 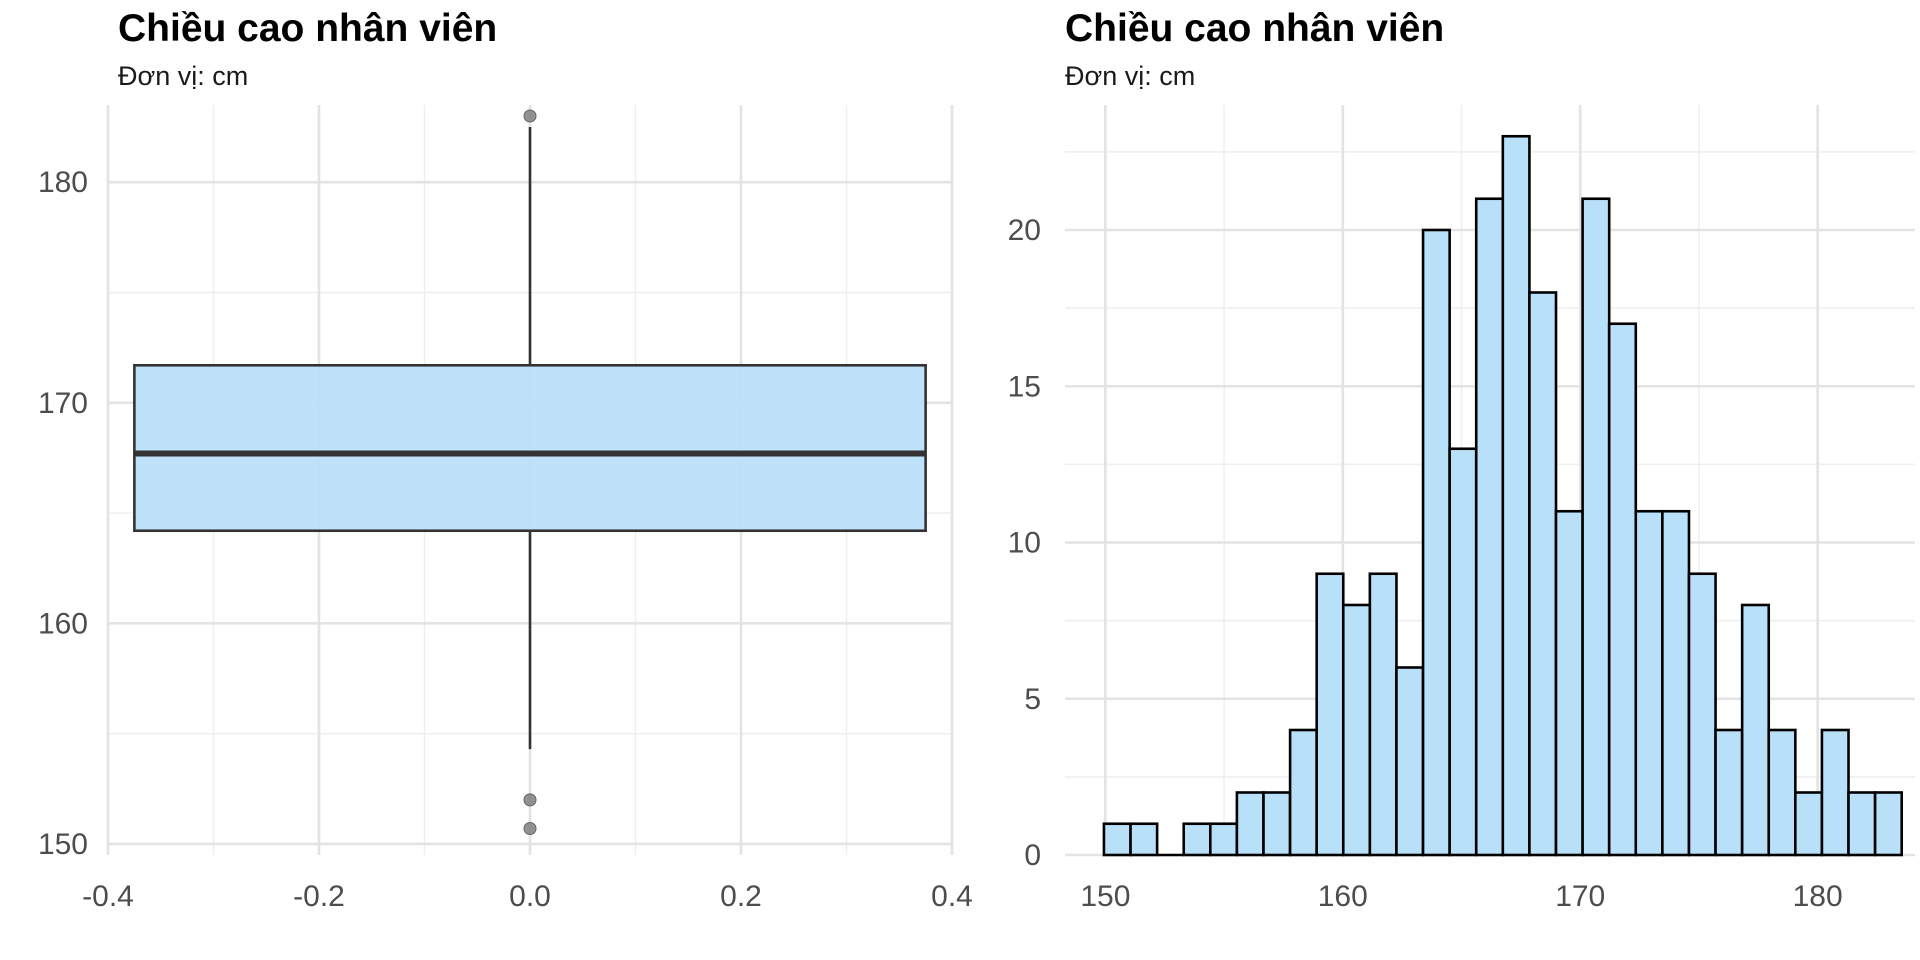 I want to click on y-tick-label: 150, so click(x=63, y=844).